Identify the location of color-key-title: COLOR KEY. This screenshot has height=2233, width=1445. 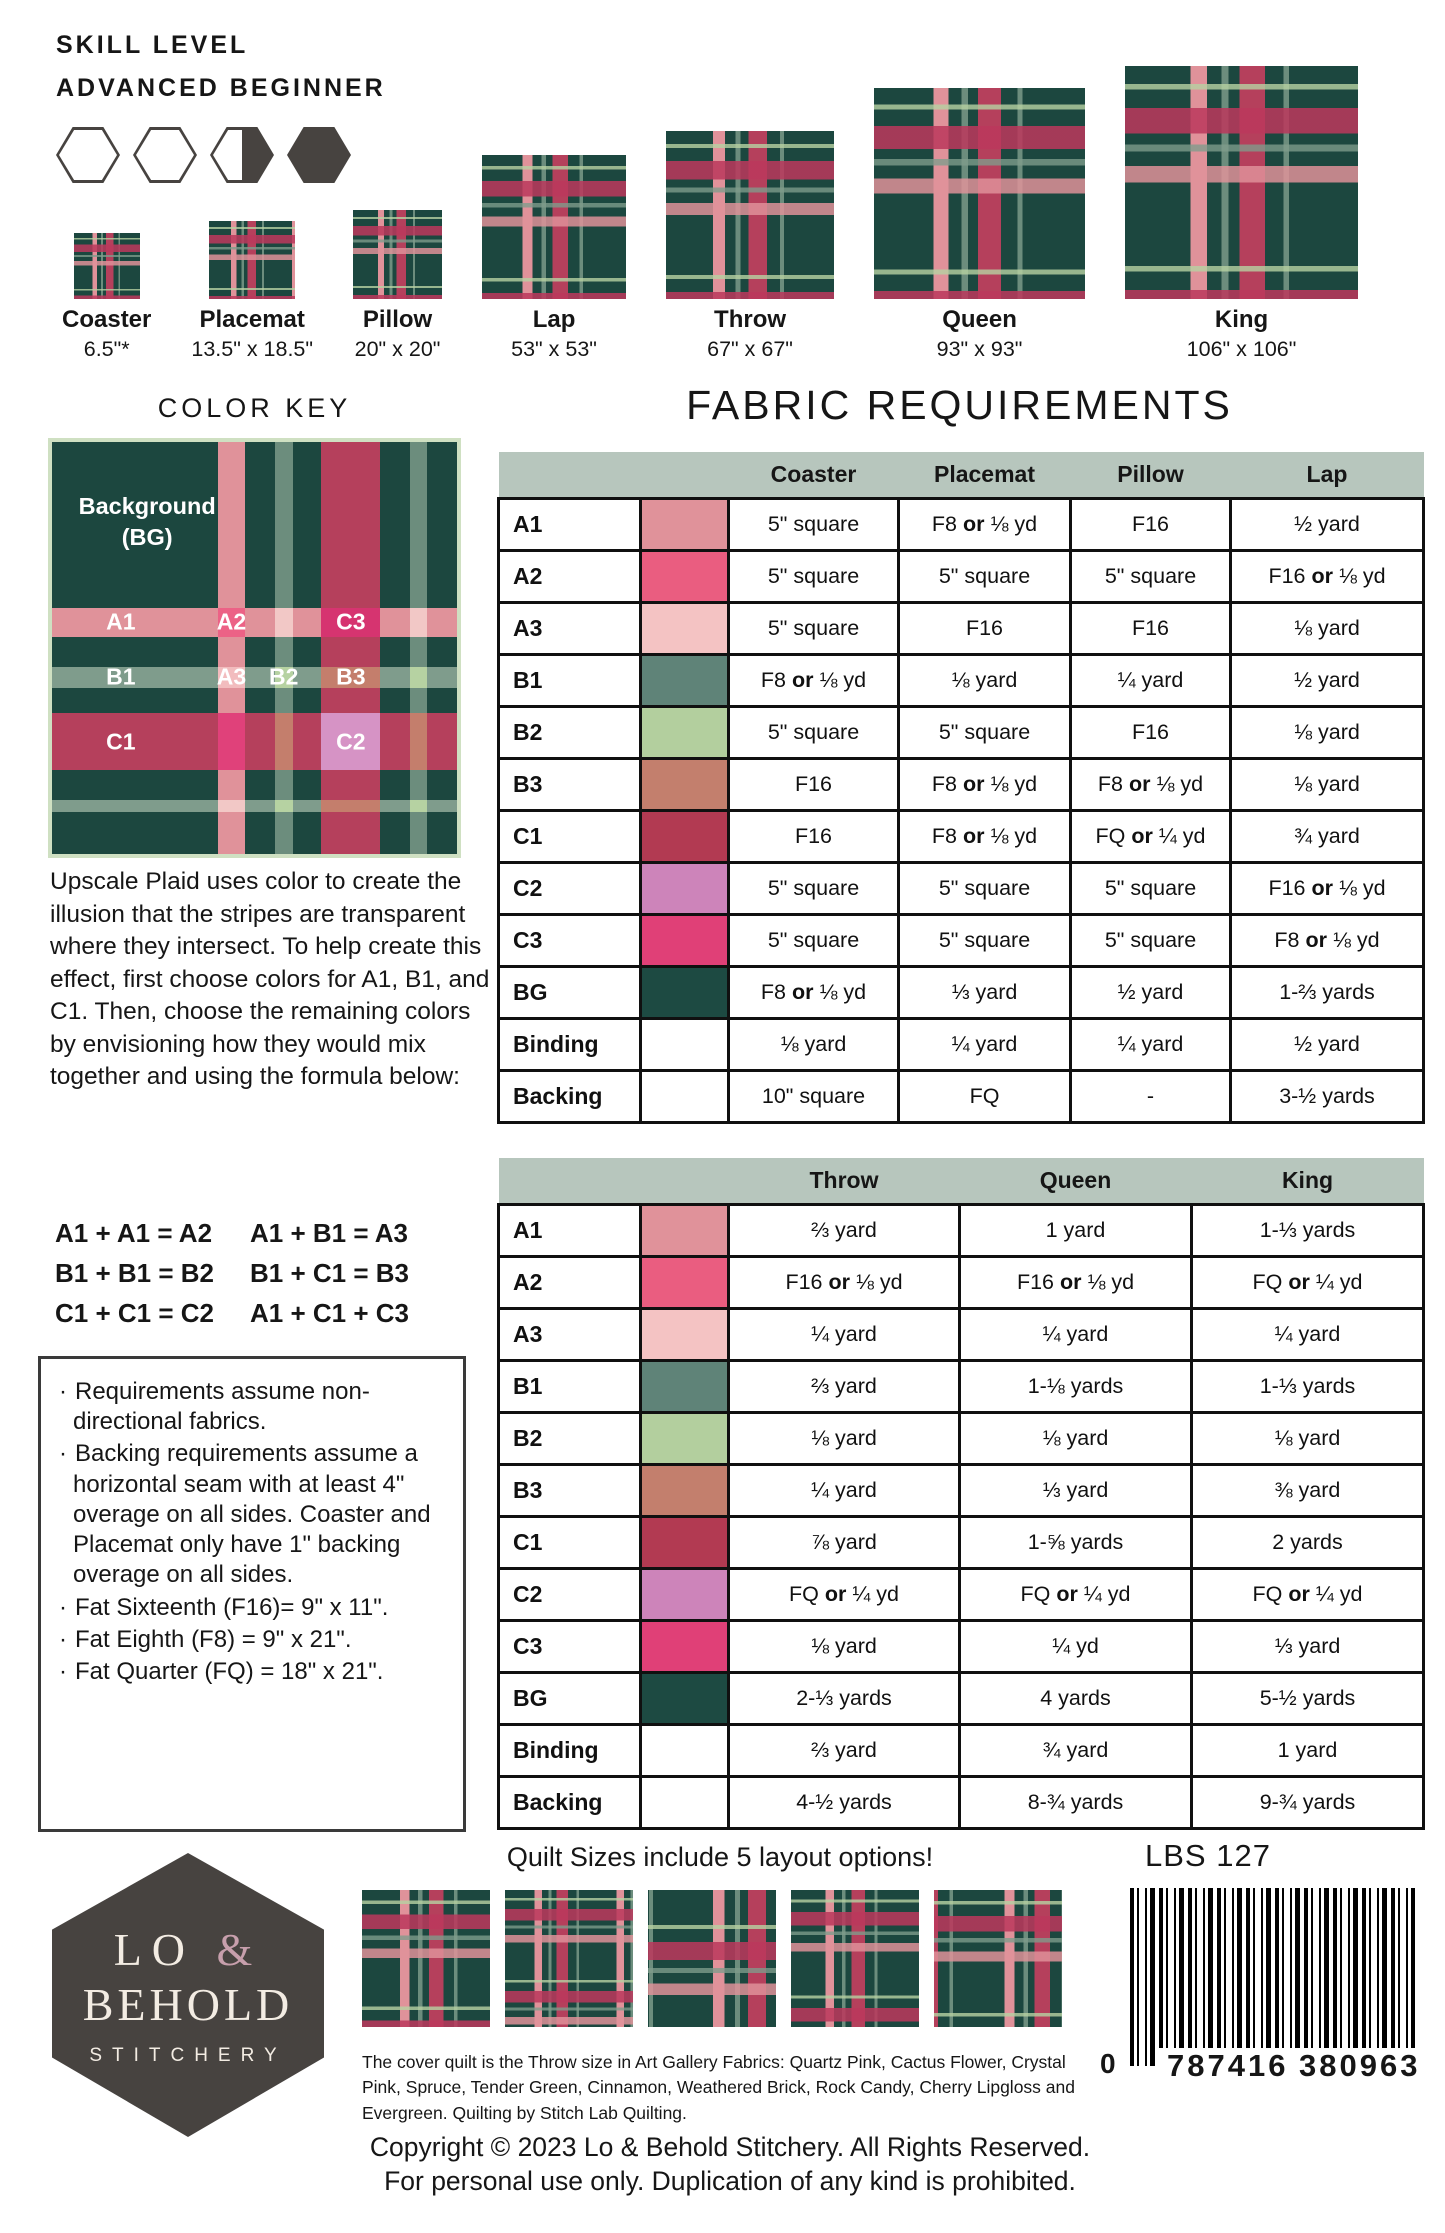
(254, 408).